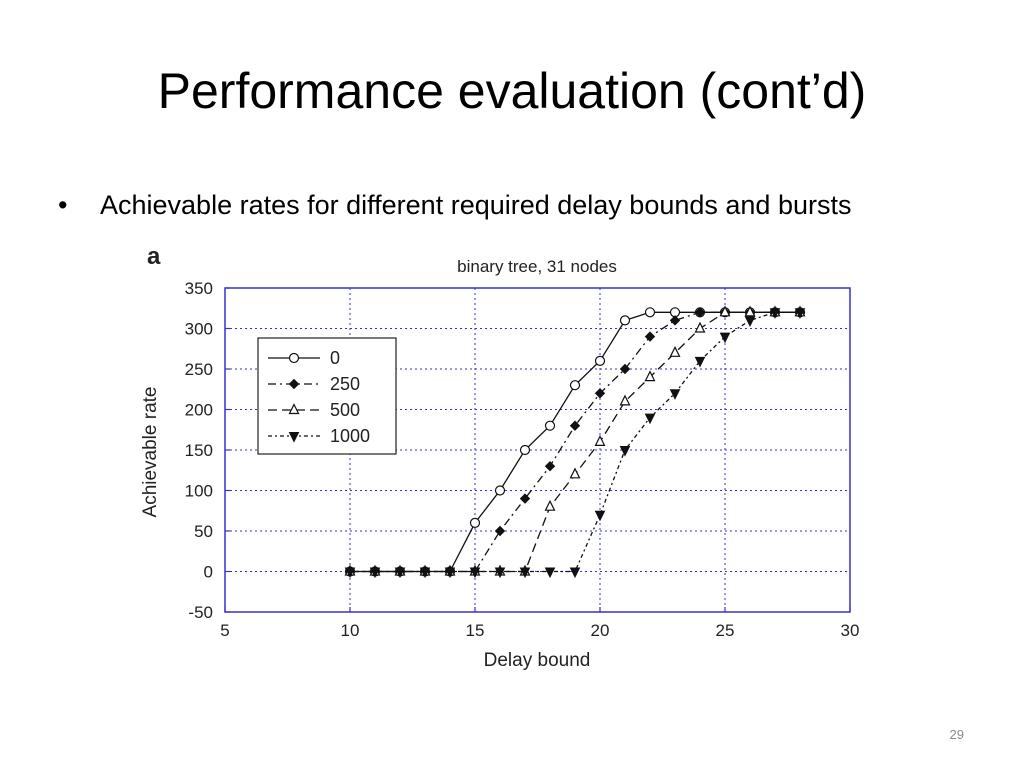 The width and height of the screenshot is (1024, 768). What do you see at coordinates (154, 256) in the screenshot?
I see `panel-label: a` at bounding box center [154, 256].